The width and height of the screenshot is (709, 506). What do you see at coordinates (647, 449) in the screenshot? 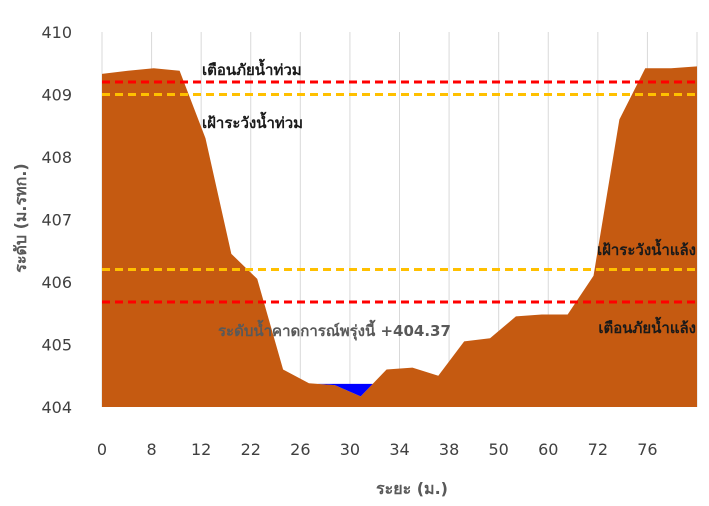
I see `x-tick-label: 76` at bounding box center [647, 449].